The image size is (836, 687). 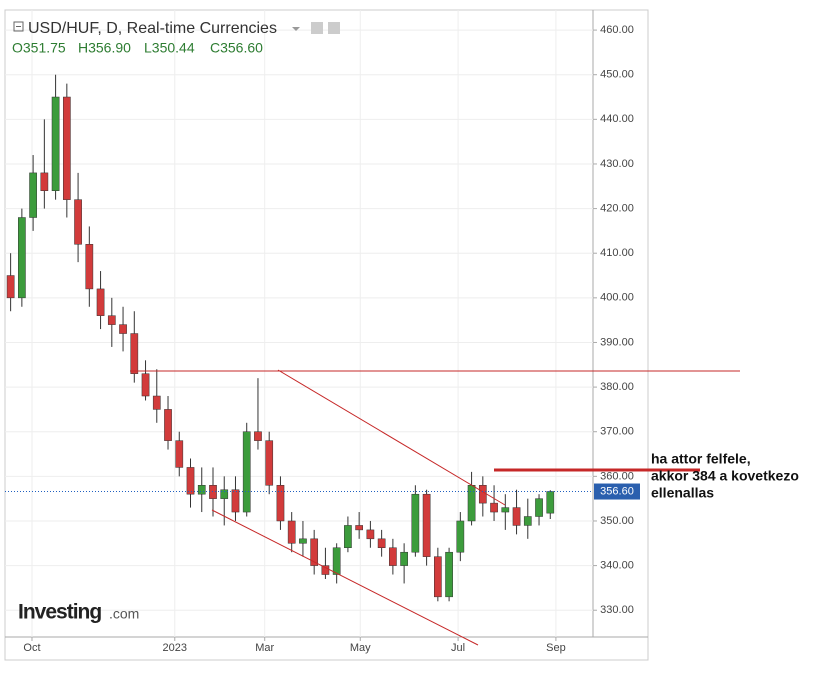 I want to click on logo: Investing, so click(x=59, y=612).